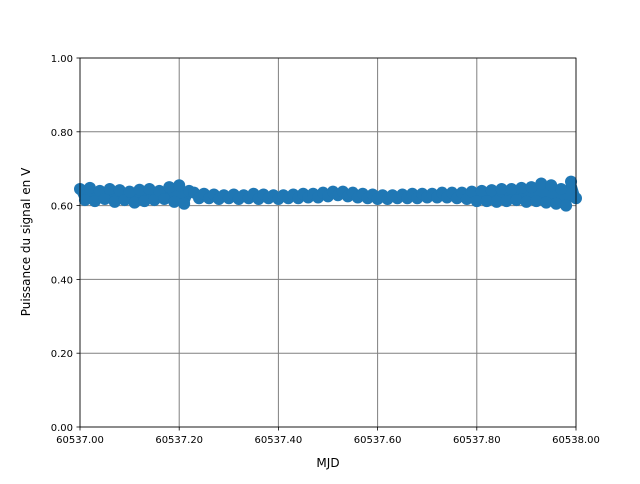 The width and height of the screenshot is (640, 484). Describe the element at coordinates (327, 463) in the screenshot. I see `x-axis-label: MJD` at that location.